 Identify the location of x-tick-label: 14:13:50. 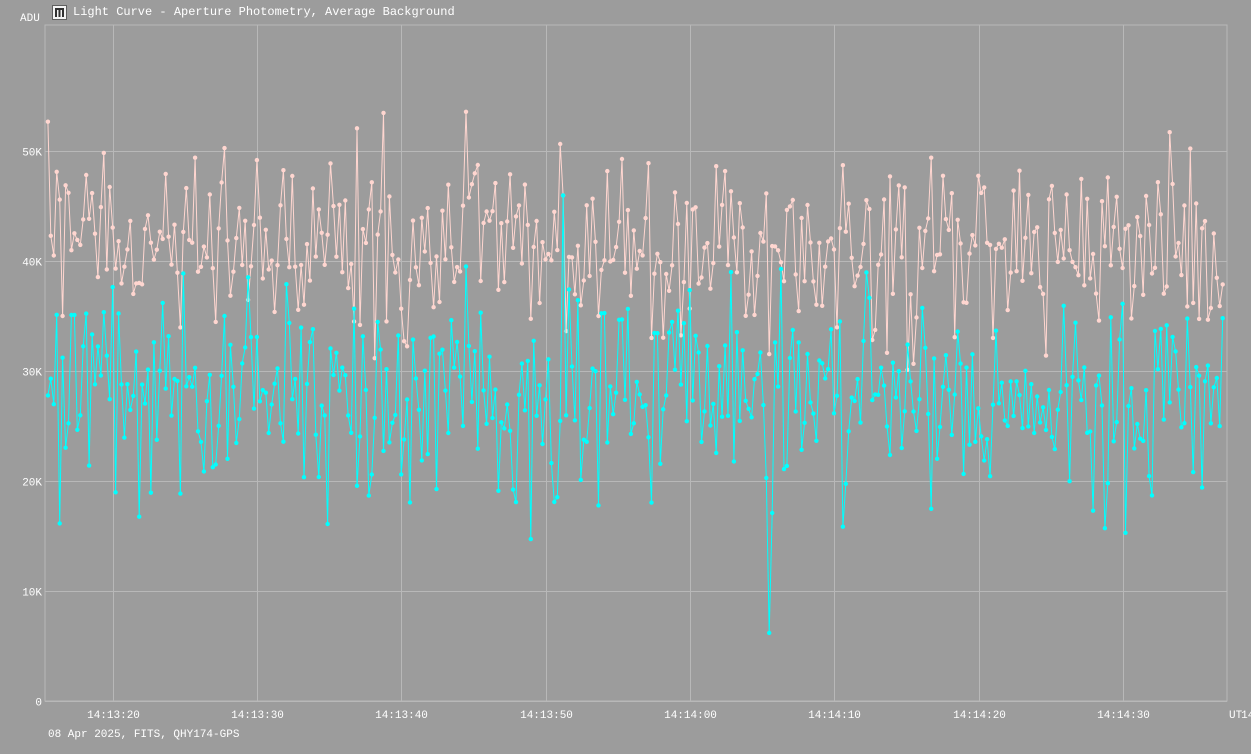
(546, 716).